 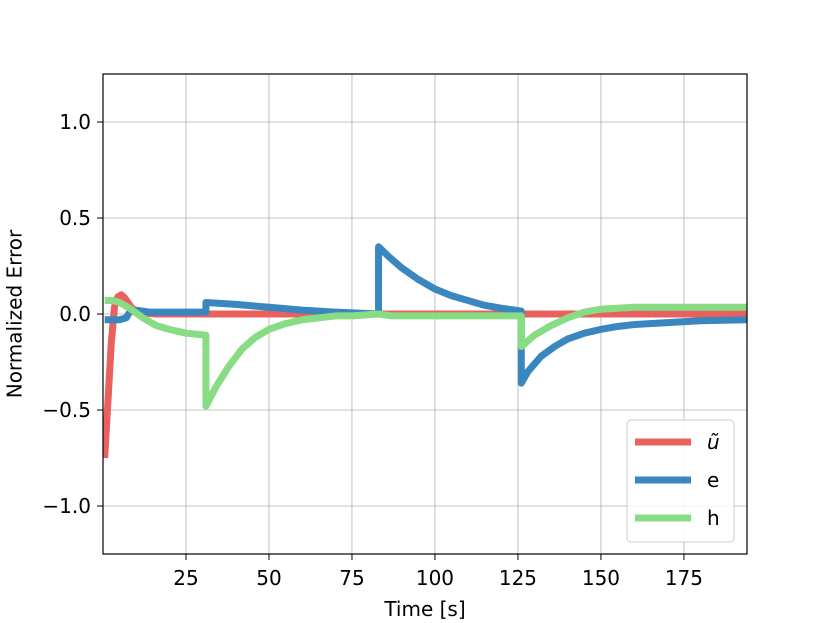 I want to click on y-axis-label: Normalized Error, so click(x=15, y=313).